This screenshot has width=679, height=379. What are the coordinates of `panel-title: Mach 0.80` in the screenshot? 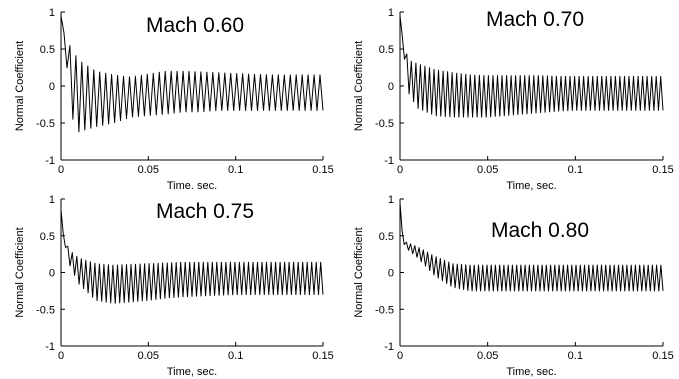 It's located at (540, 230).